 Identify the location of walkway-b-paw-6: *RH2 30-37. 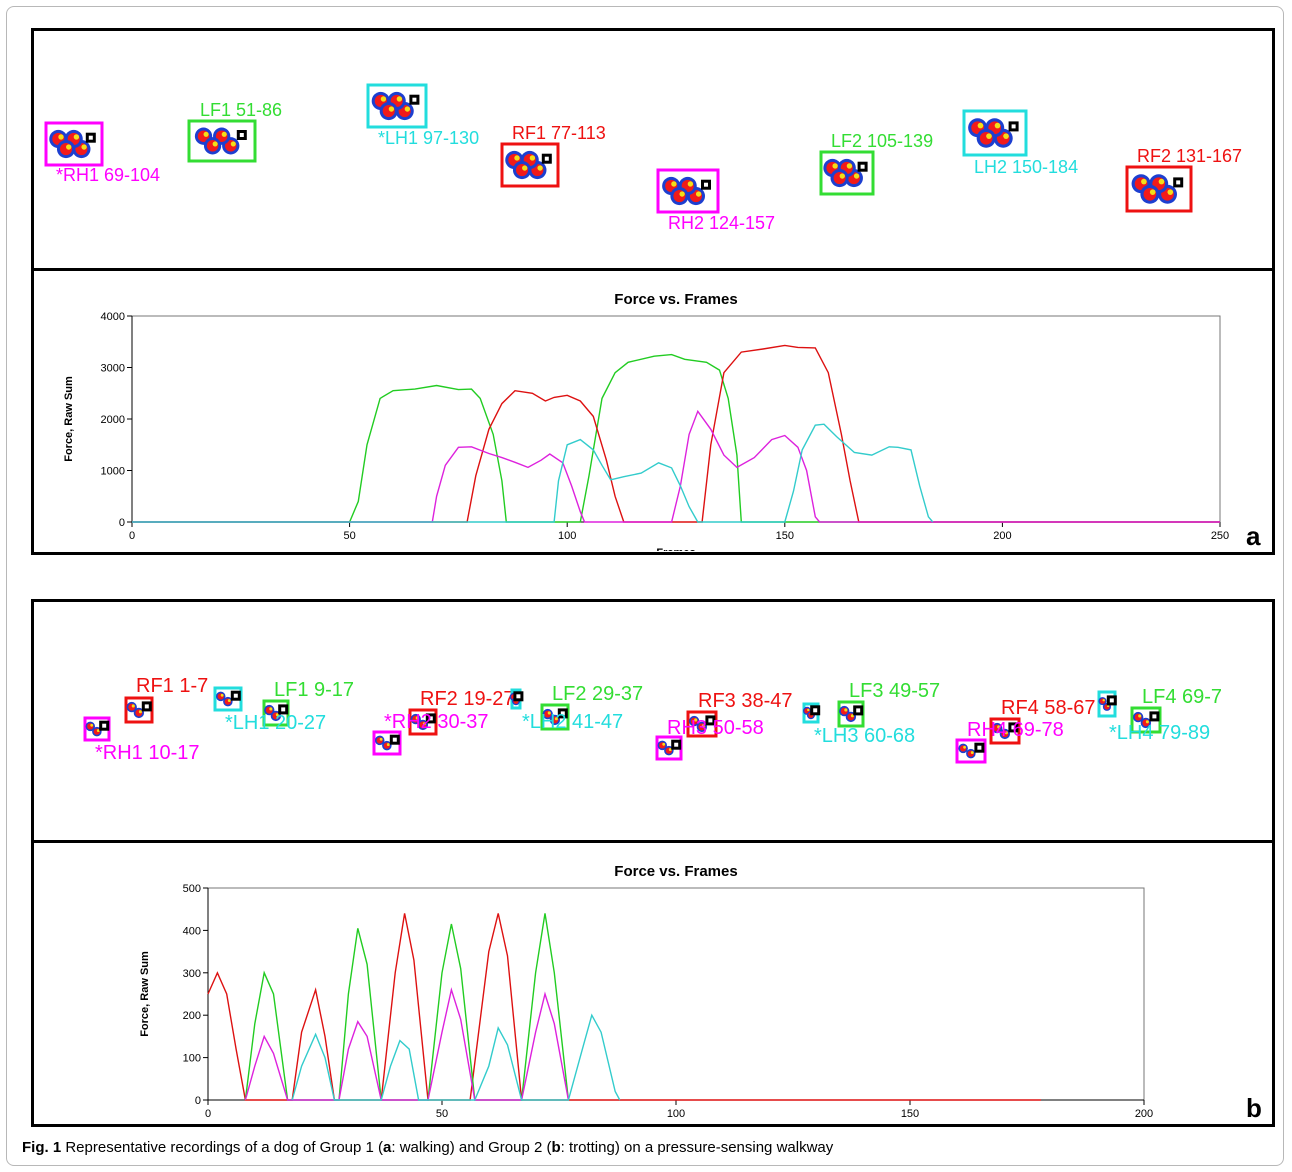
(430, 733).